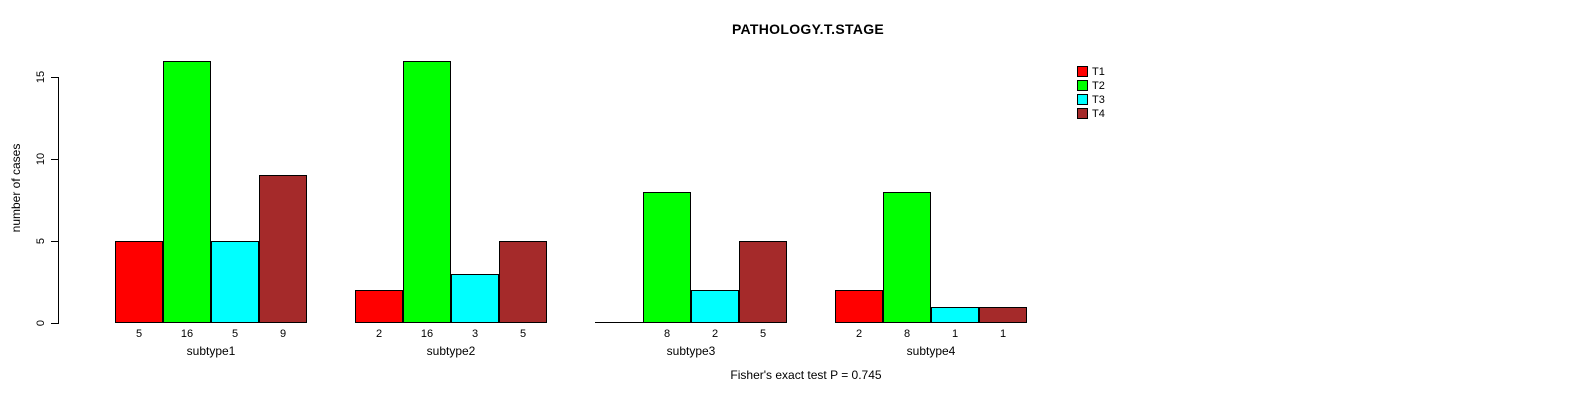 The image size is (1590, 400). Describe the element at coordinates (1098, 86) in the screenshot. I see `legend-label: T2` at that location.